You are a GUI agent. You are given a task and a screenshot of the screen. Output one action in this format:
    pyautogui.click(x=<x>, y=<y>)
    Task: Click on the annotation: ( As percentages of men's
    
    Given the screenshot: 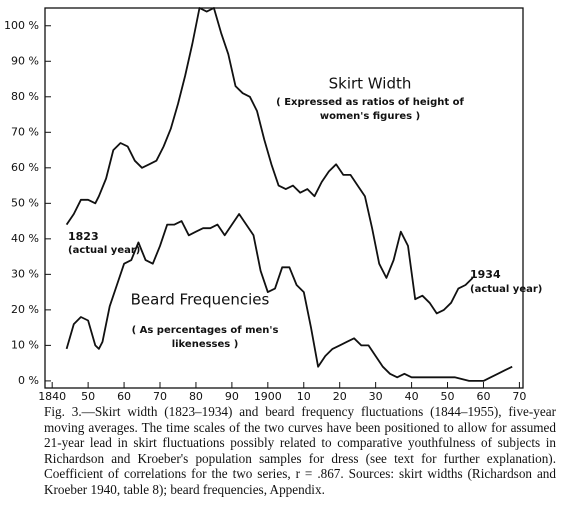 What is the action you would take?
    pyautogui.click(x=205, y=330)
    